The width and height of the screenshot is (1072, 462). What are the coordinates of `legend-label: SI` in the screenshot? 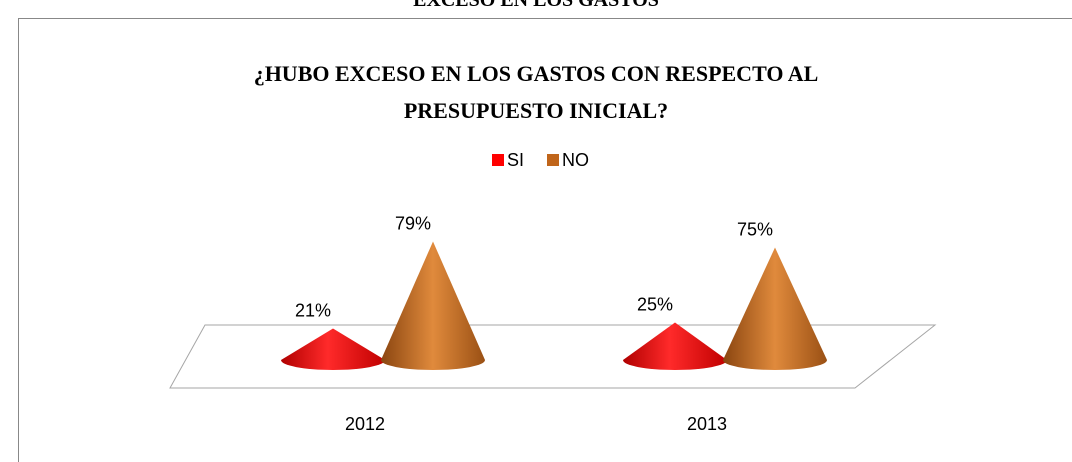 It's located at (515, 160).